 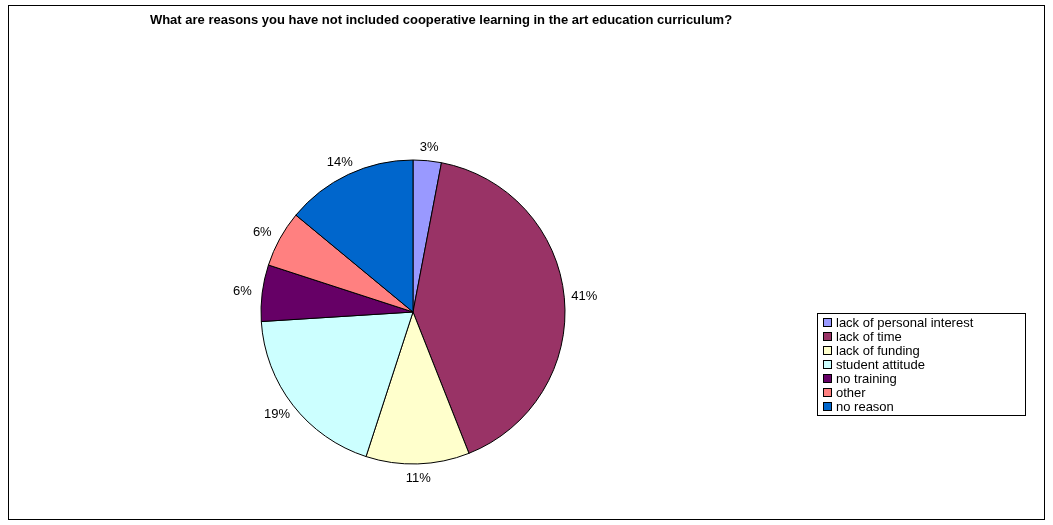 What do you see at coordinates (880, 364) in the screenshot?
I see `legend-label: student attitude` at bounding box center [880, 364].